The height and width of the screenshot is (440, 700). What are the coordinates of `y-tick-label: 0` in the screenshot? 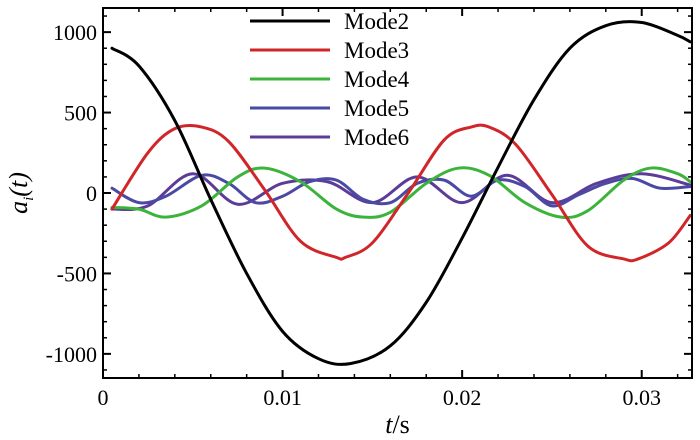 It's located at (91, 193).